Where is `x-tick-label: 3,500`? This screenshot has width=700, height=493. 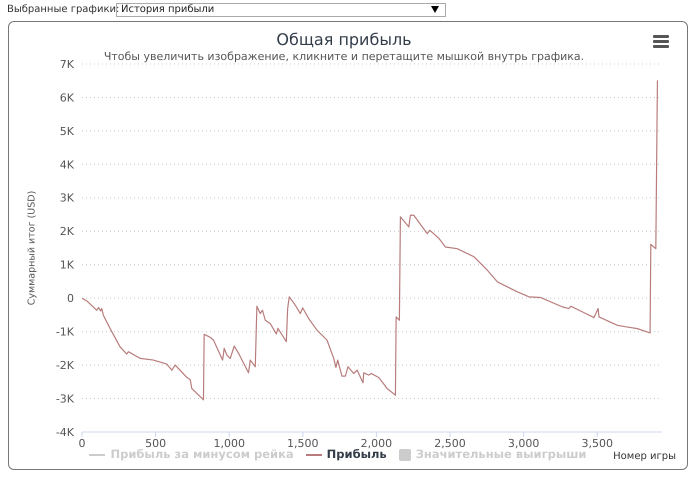 x-tick-label: 3,500 is located at coordinates (597, 443).